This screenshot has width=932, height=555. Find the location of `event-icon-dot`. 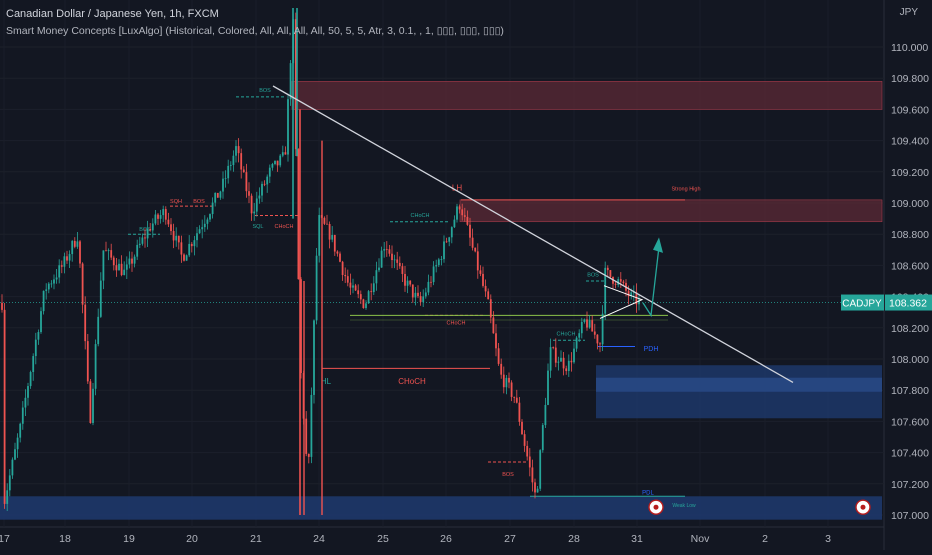

event-icon-dot is located at coordinates (656, 507).